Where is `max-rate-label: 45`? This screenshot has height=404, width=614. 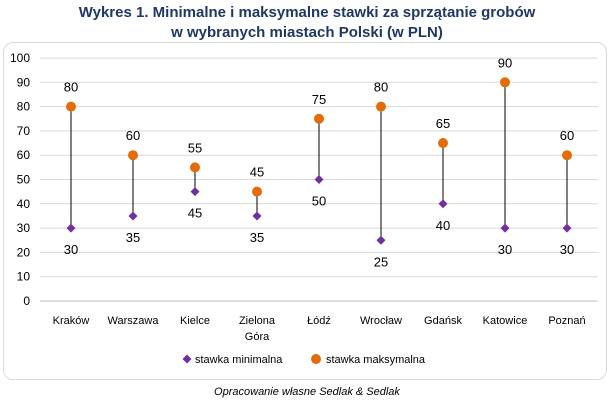 max-rate-label: 45 is located at coordinates (257, 172).